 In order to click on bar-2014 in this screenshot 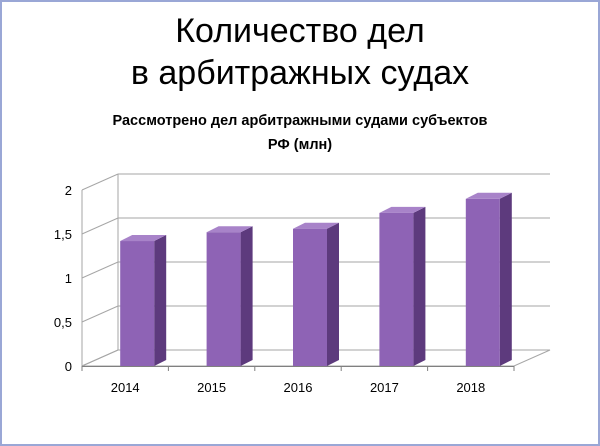, I will do `click(137, 303)`.